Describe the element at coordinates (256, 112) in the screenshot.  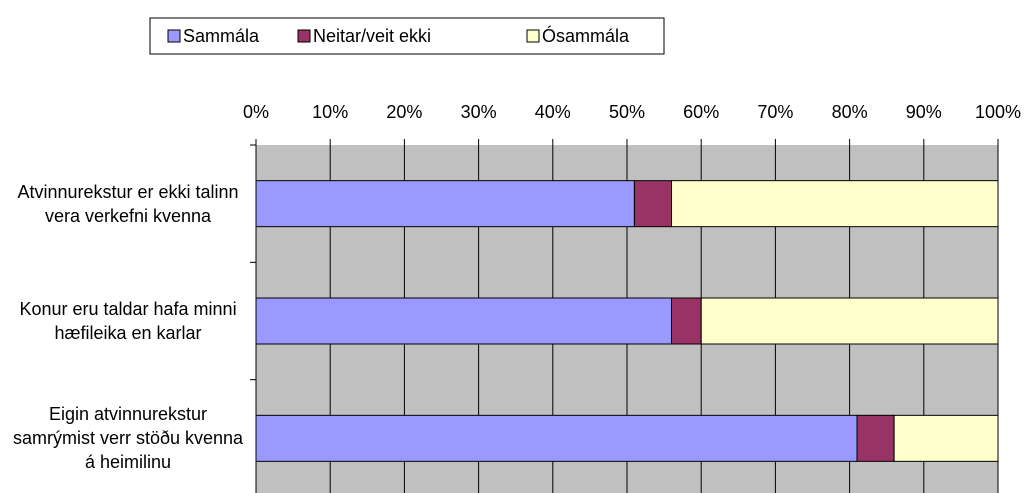
I see `x-tick-label: 0%` at that location.